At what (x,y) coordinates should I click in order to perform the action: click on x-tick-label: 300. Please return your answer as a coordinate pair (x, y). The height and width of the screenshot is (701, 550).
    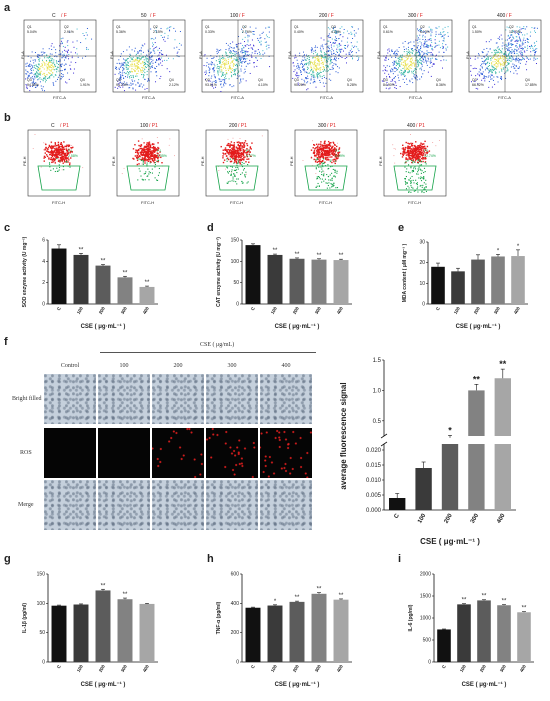
    Looking at the image, I should click on (497, 310).